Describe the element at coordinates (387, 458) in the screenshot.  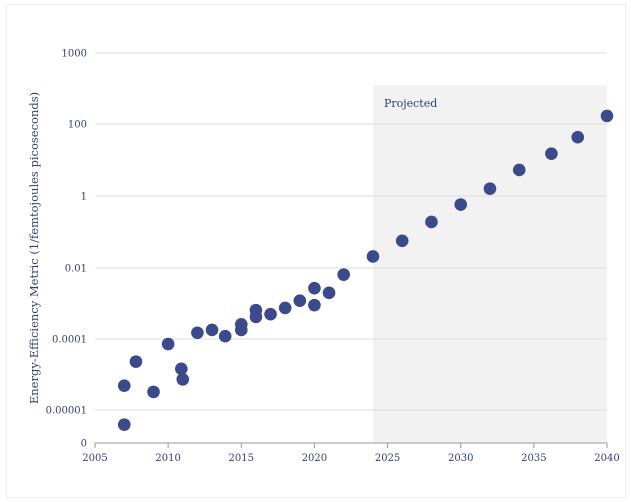
I see `x-tick-label: 2025` at that location.